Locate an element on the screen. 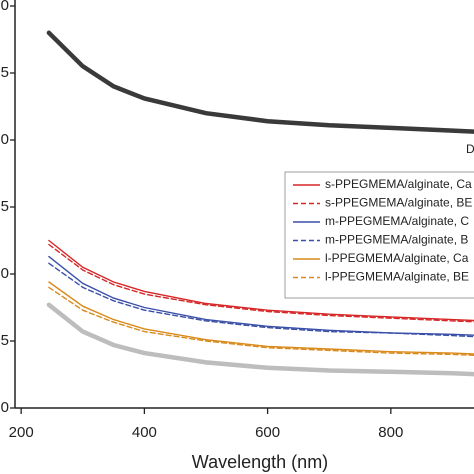 This screenshot has height=474, width=474. x-axis-title: Wavelength (nm) is located at coordinates (260, 462).